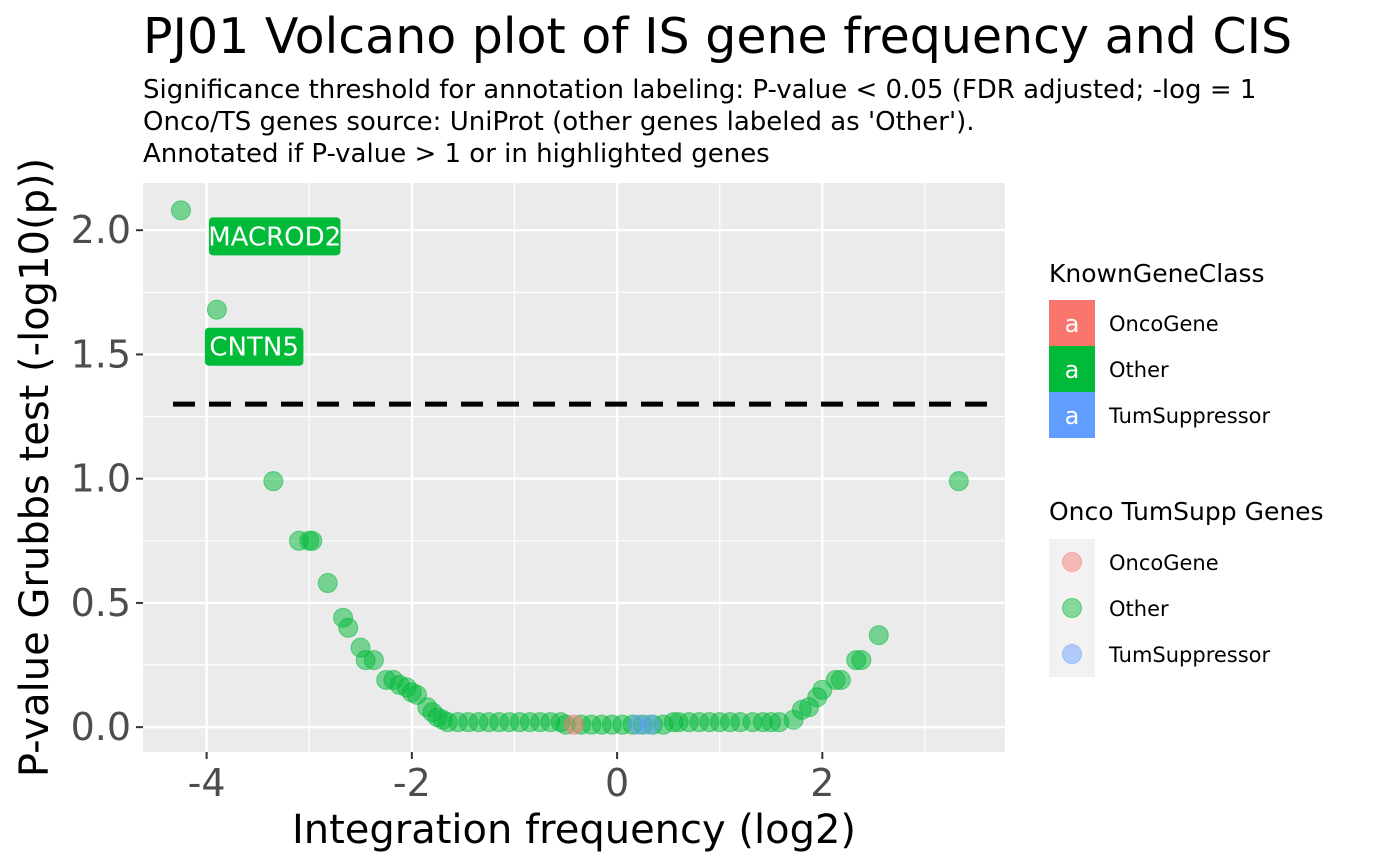 The height and width of the screenshot is (866, 1400). Describe the element at coordinates (574, 830) in the screenshot. I see `x-axis-title: Integration frequency (log2)` at that location.